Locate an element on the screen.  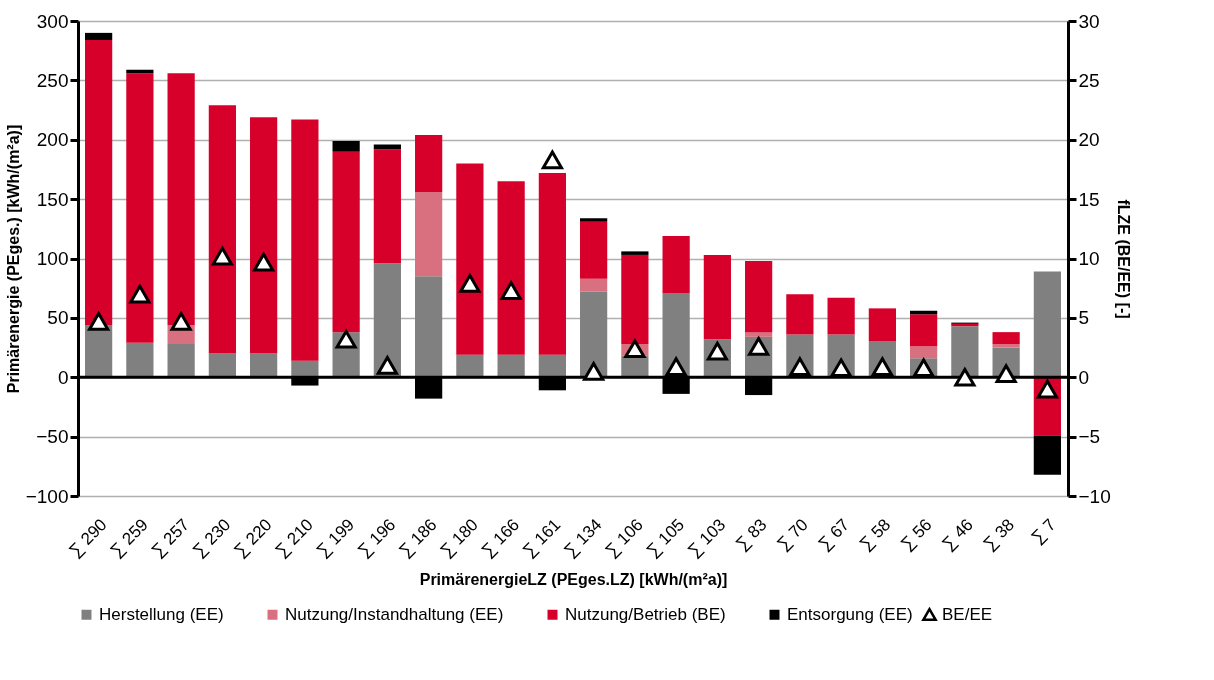
x-tick-label: ∑ 70 is located at coordinates (792, 534).